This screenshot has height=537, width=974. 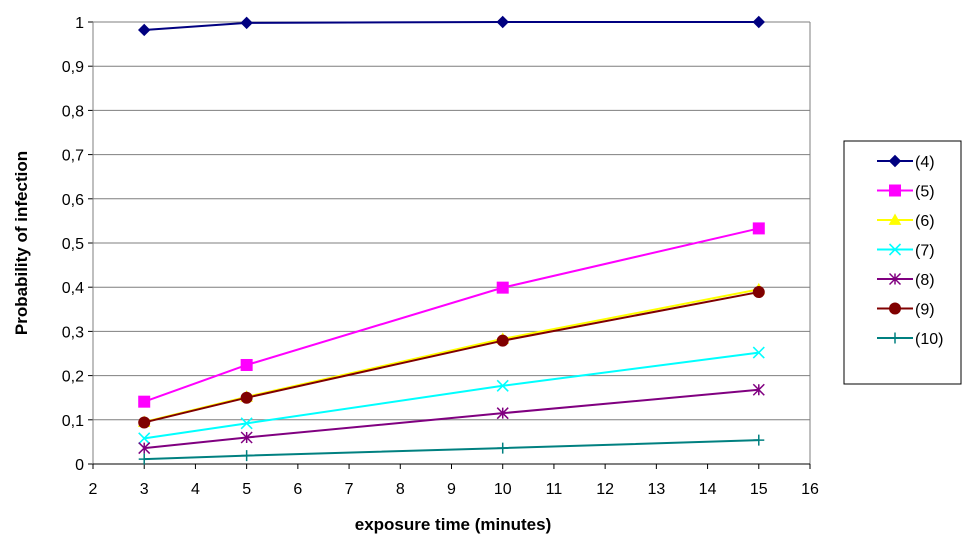 I want to click on y-tick-label: 0,7, so click(x=73, y=156).